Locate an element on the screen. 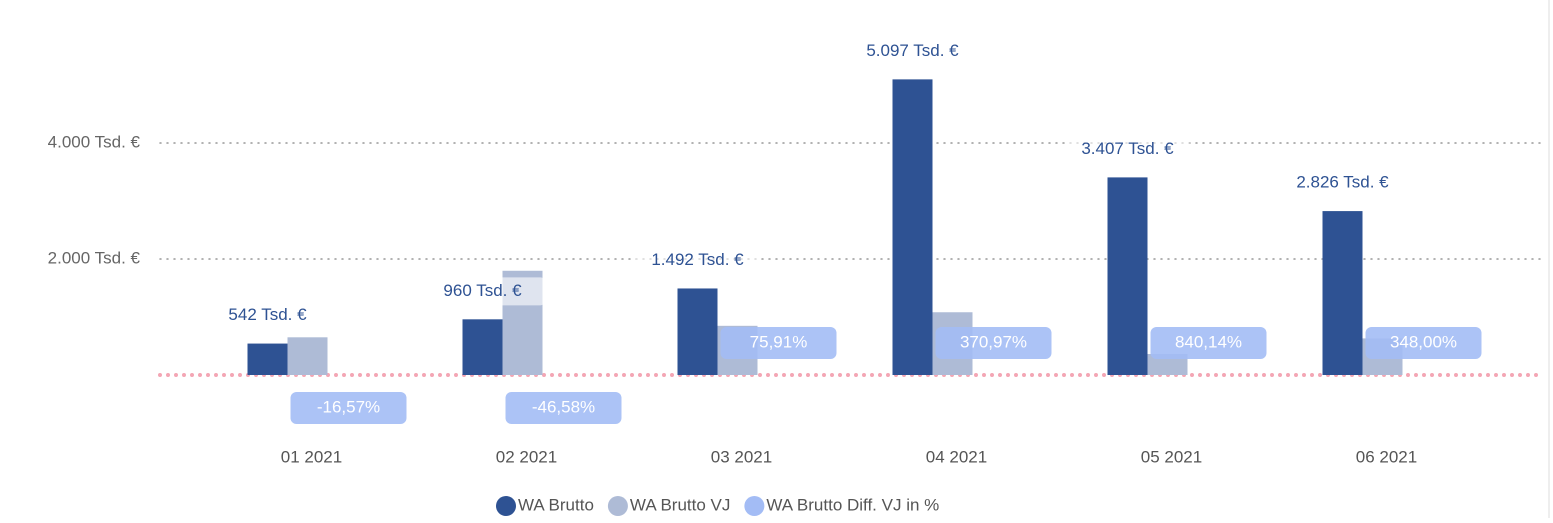  legend-label: WA Brutto VJ is located at coordinates (680, 504).